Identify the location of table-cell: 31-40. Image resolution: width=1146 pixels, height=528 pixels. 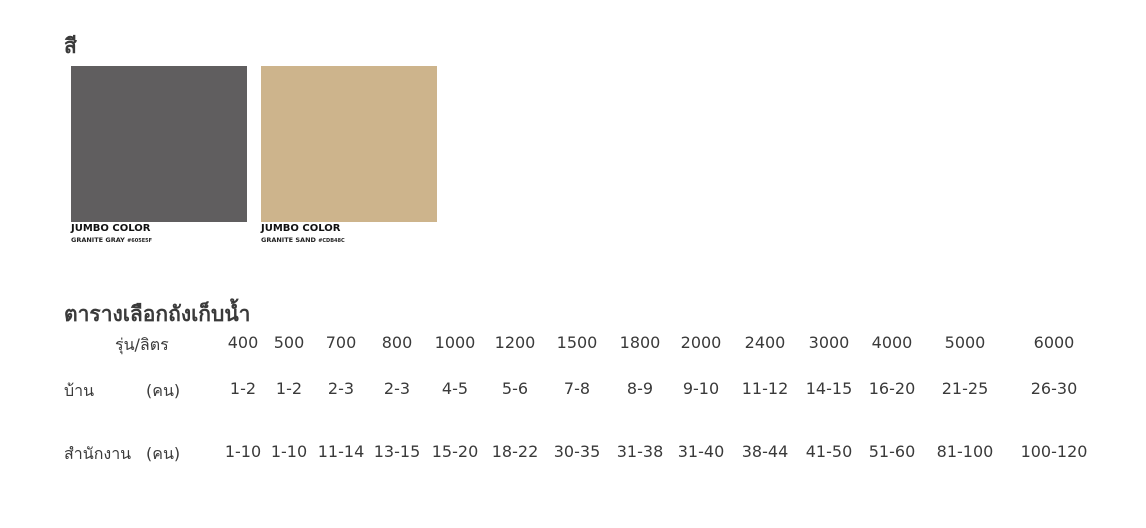
(701, 451).